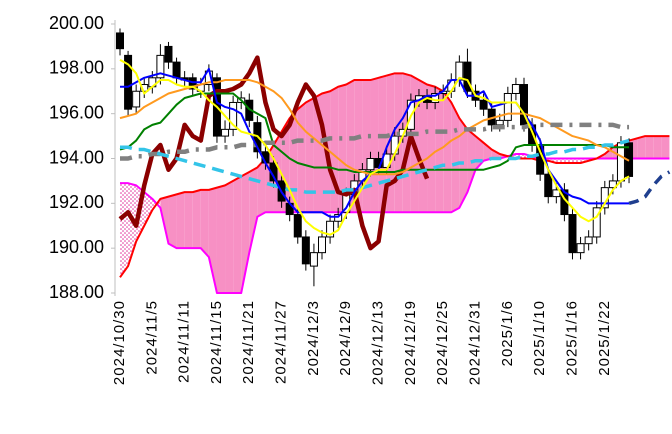  Describe the element at coordinates (76, 23) in the screenshot. I see `y-tick-label: 200.00` at that location.